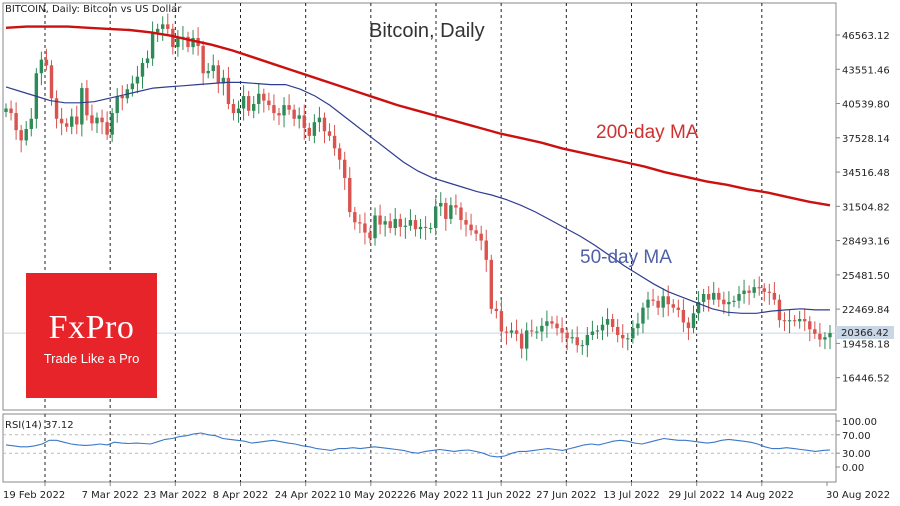 The width and height of the screenshot is (900, 506). I want to click on y-tick-label: 28493.16, so click(866, 242).